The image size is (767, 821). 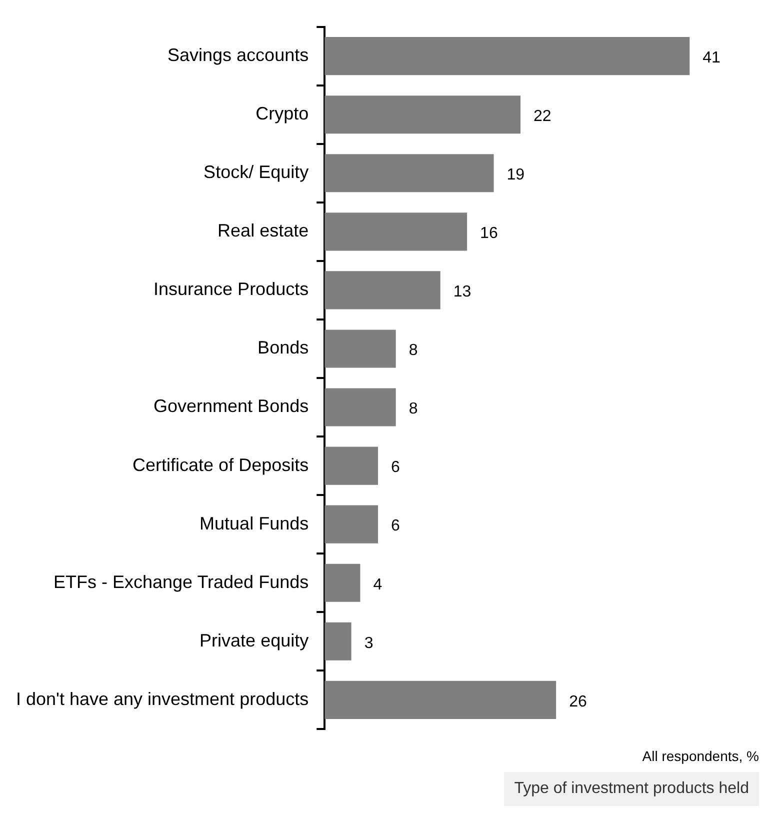 I want to click on text: Type of investment products held, so click(x=631, y=789).